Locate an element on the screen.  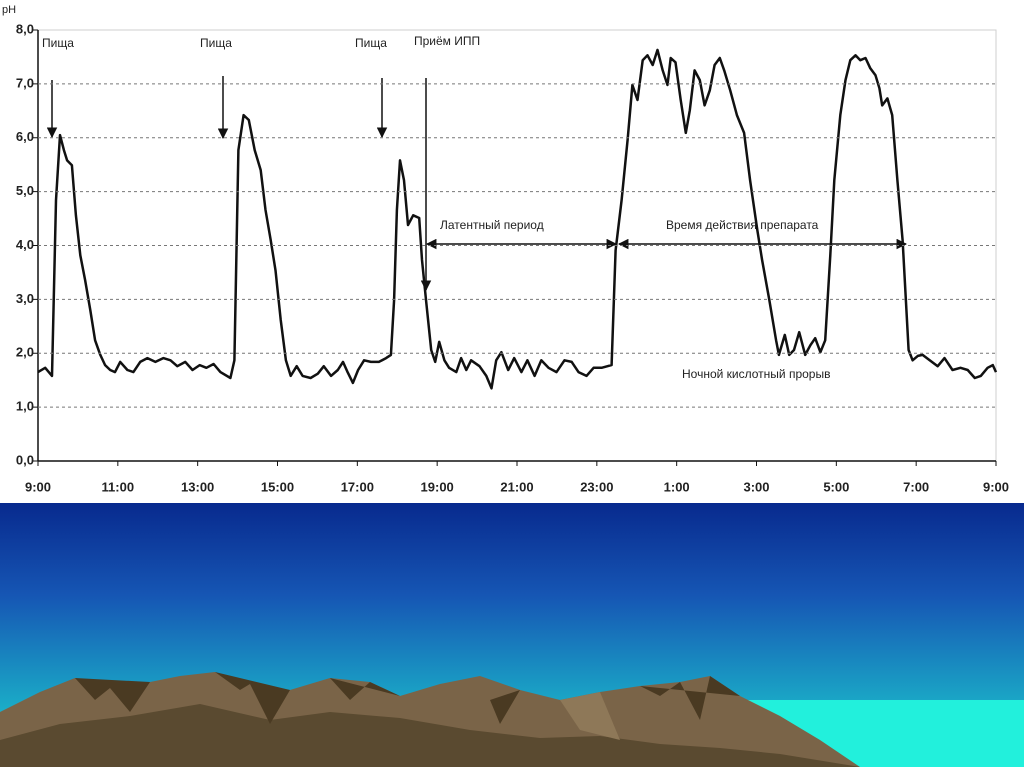
x-tick-label: 21:00 is located at coordinates (516, 486).